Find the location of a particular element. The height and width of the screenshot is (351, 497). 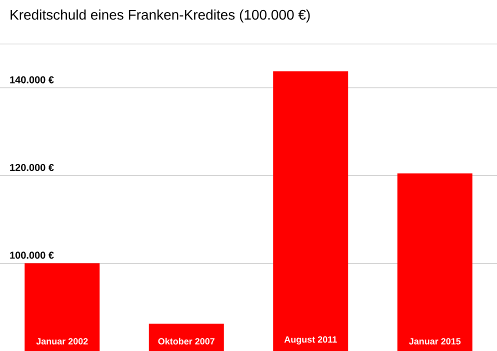

x-tick-label: Oktober 2007 is located at coordinates (186, 341).